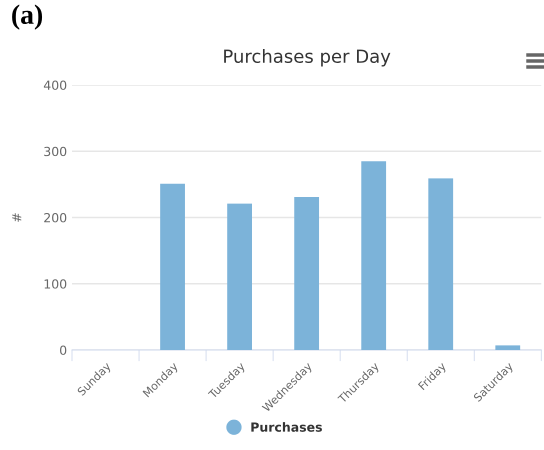  What do you see at coordinates (55, 85) in the screenshot?
I see `y-tick-label: 400` at bounding box center [55, 85].